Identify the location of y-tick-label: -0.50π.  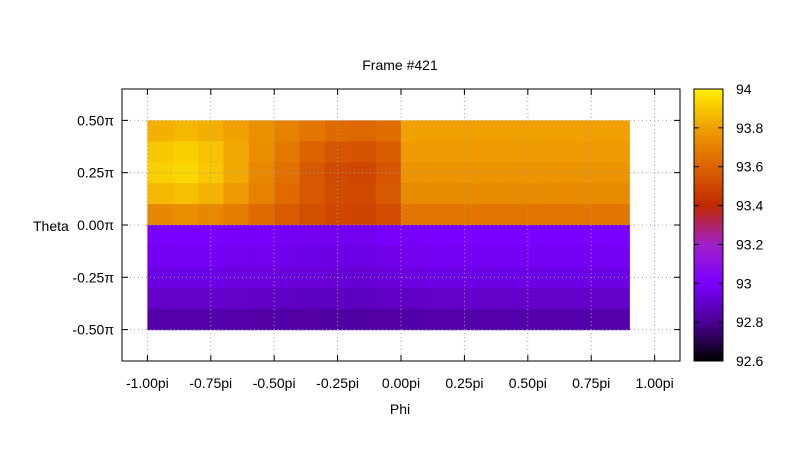
(93, 330).